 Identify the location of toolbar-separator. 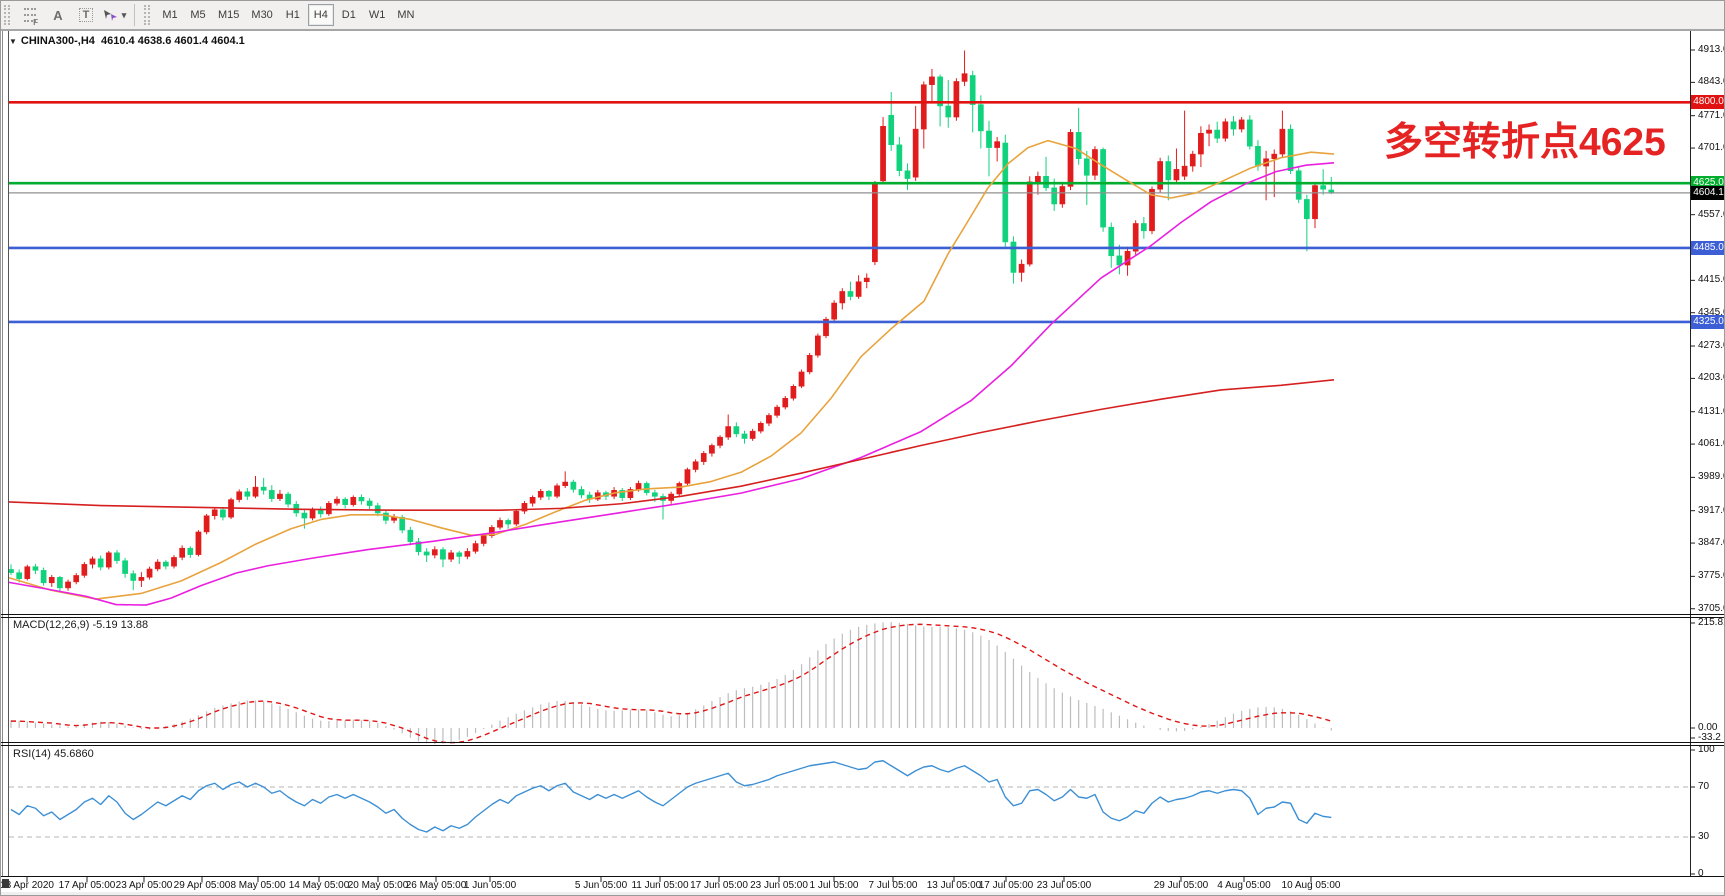
(134, 15).